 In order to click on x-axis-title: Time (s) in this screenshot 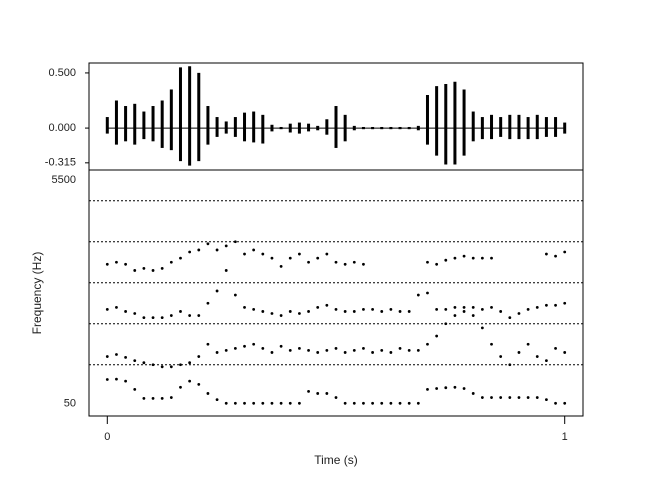, I will do `click(336, 460)`.